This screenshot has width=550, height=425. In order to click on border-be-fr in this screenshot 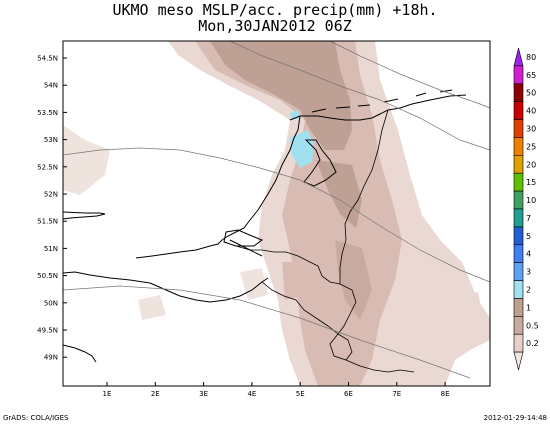, I will do `click(300, 308)`.